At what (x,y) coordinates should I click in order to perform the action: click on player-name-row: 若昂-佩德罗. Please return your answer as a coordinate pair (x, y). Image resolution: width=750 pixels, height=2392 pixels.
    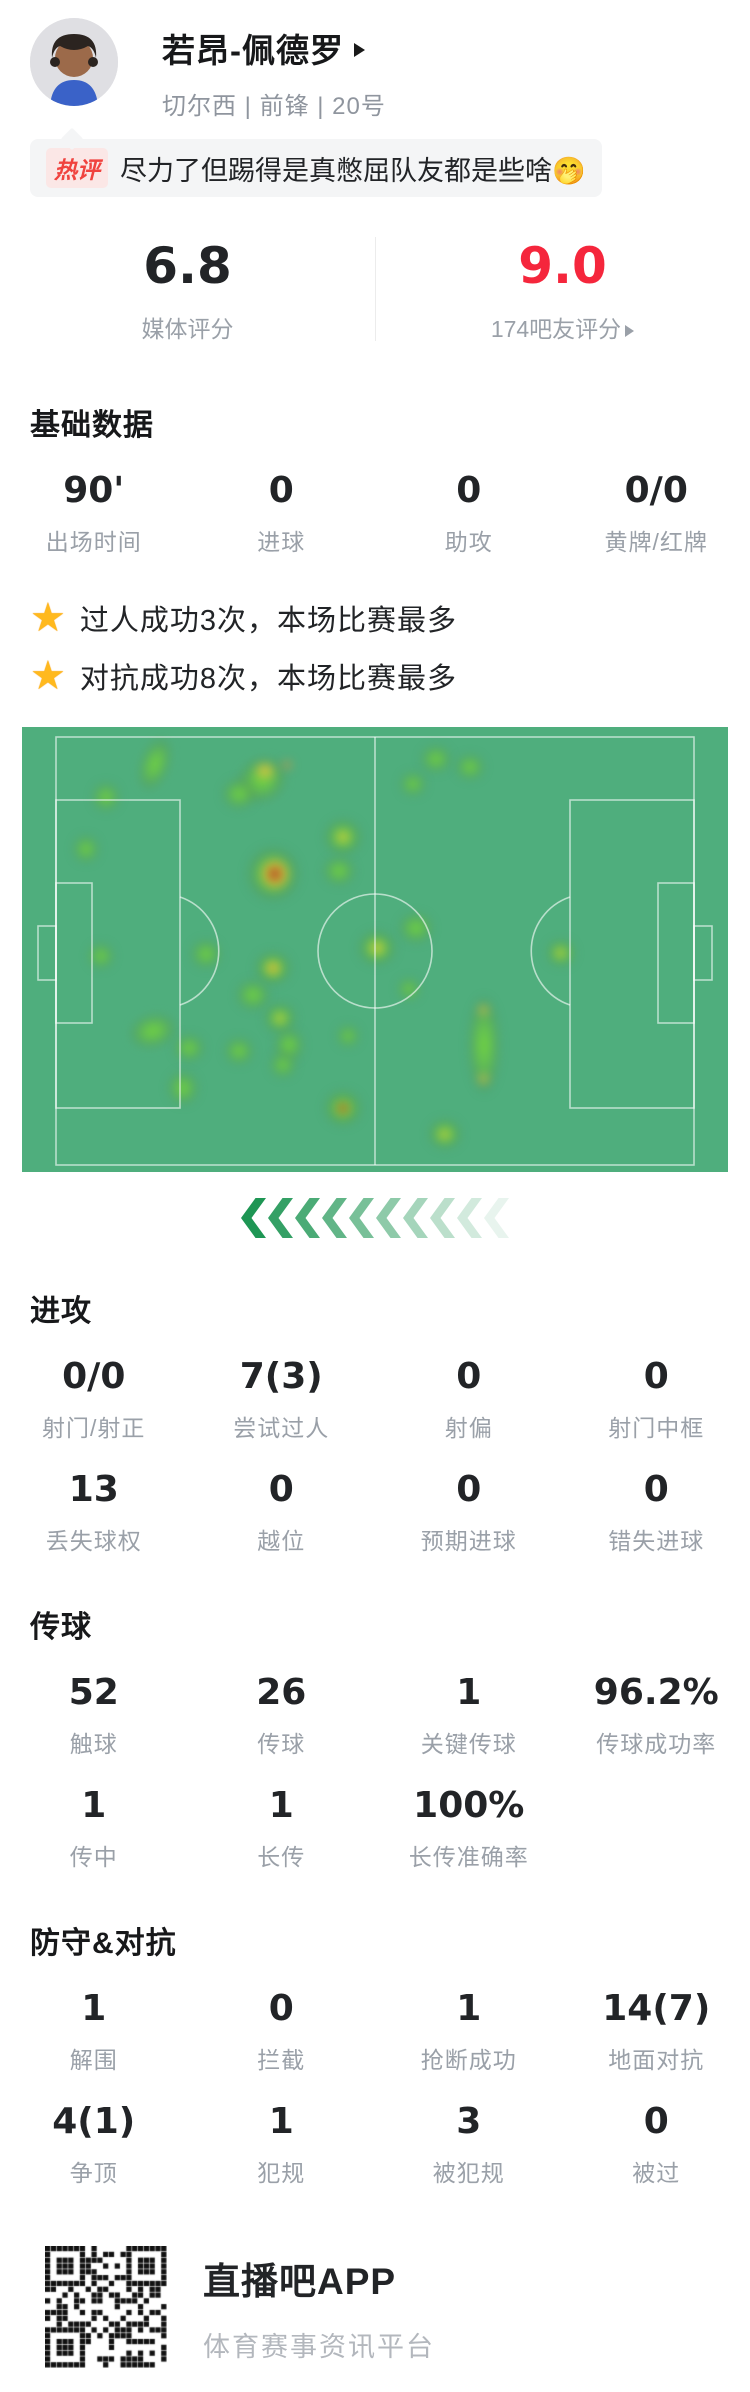
    Looking at the image, I should click on (274, 48).